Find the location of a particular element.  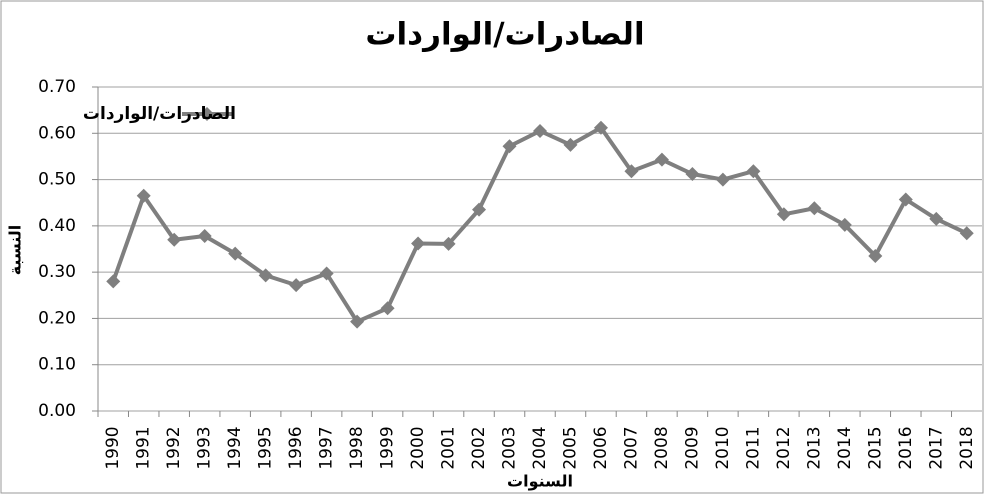

y-tick-label: 0.60 is located at coordinates (57, 133).